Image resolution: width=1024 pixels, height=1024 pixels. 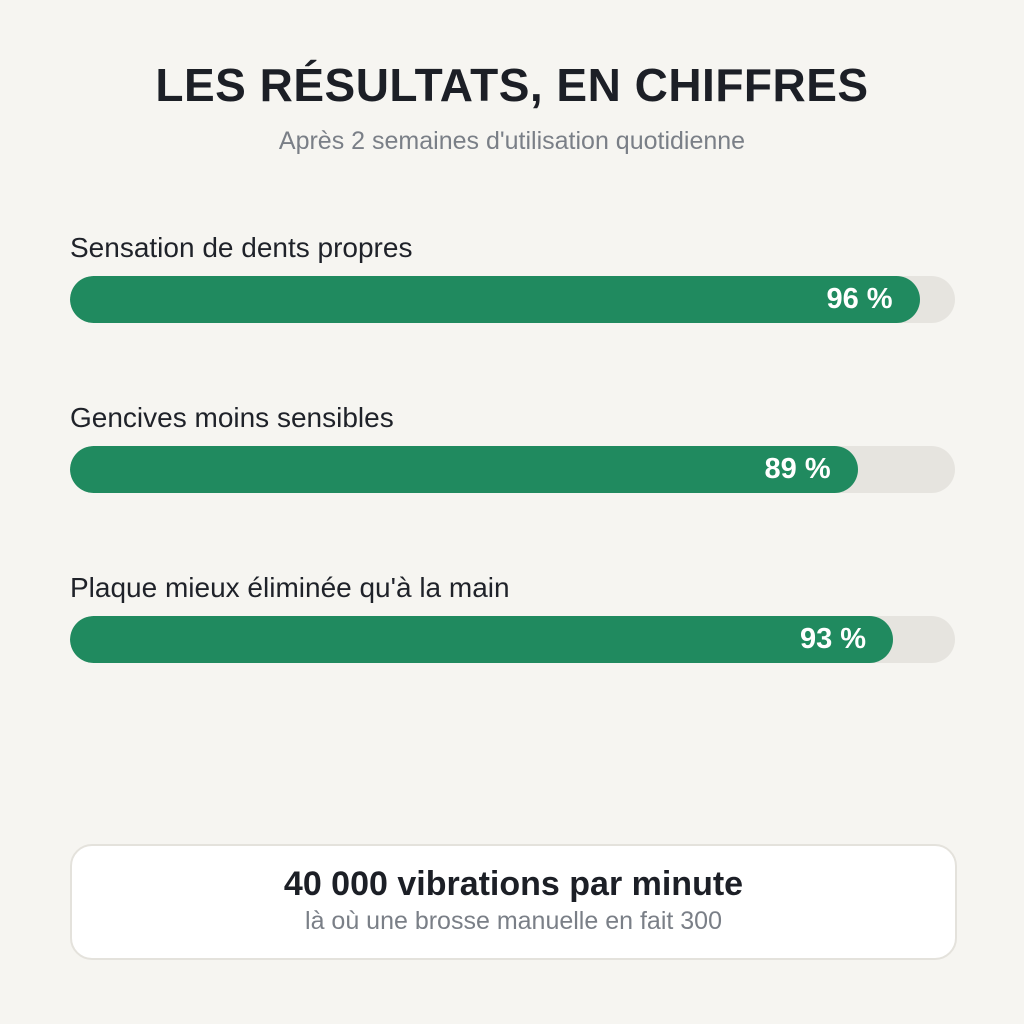 I want to click on stat-clean-feeling: Sensation de dents propres 96 %, so click(x=512, y=277).